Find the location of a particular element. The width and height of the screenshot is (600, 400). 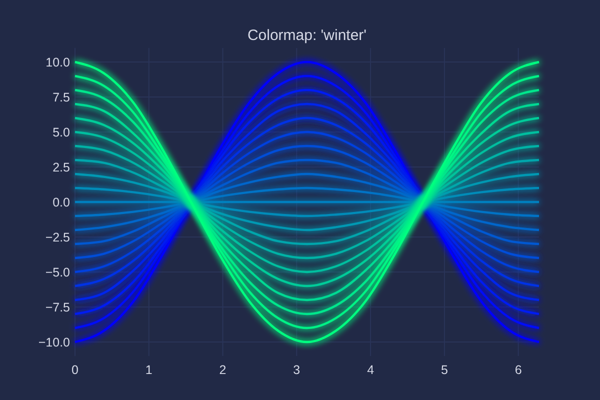

y-tick-label: −2.5 is located at coordinates (57, 237).